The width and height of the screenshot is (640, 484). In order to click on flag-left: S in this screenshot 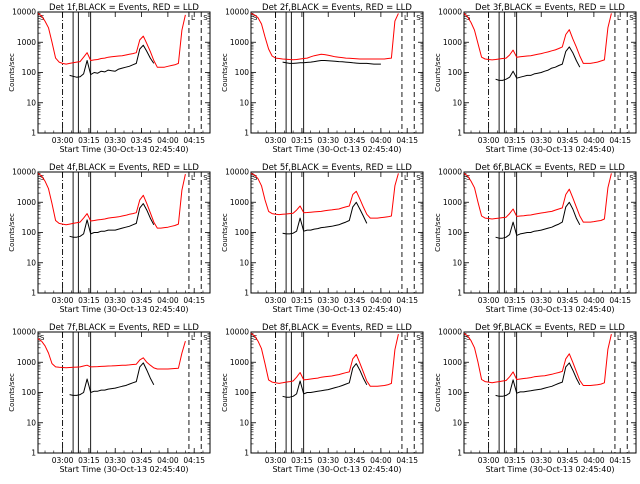, I will do `click(255, 178)`.